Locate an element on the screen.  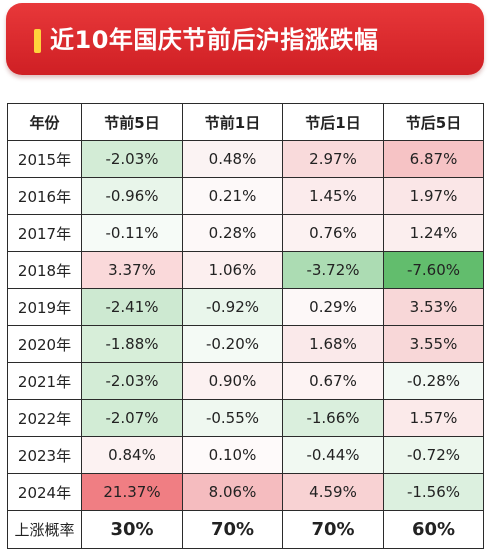
table-row: 2022年 -2.07% -0.55% -1.66% 1.57% is located at coordinates (245, 418).